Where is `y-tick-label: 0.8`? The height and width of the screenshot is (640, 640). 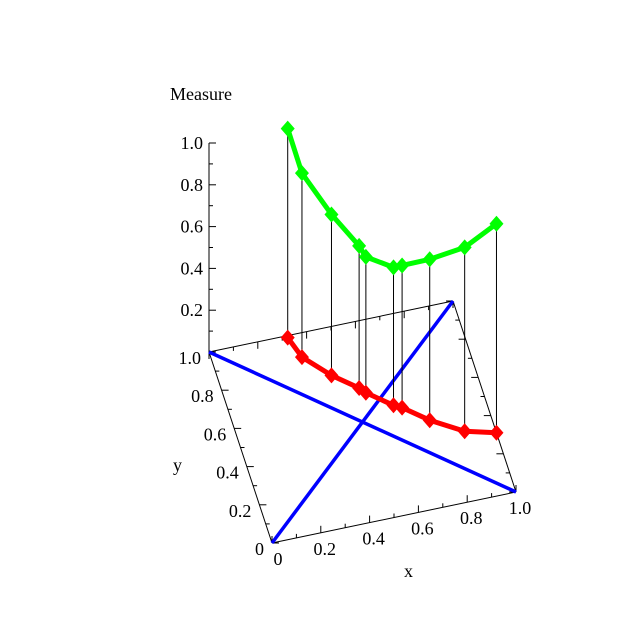 y-tick-label: 0.8 is located at coordinates (202, 396).